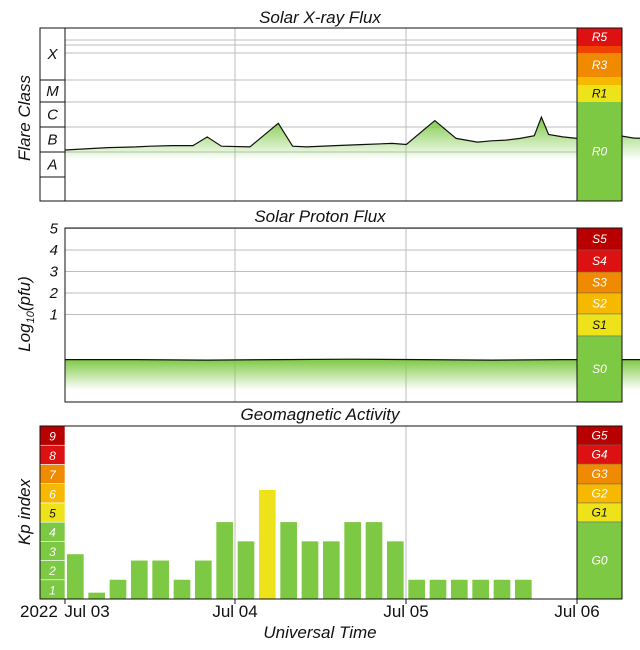  Describe the element at coordinates (31, 316) in the screenshot. I see `proton-ylabel-sub: 10` at that location.